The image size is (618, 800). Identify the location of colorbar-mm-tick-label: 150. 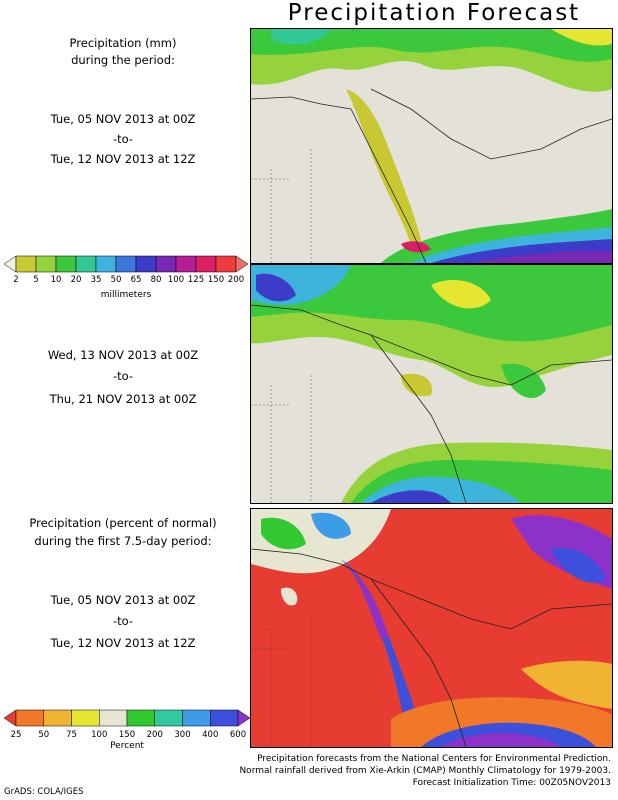
(216, 280).